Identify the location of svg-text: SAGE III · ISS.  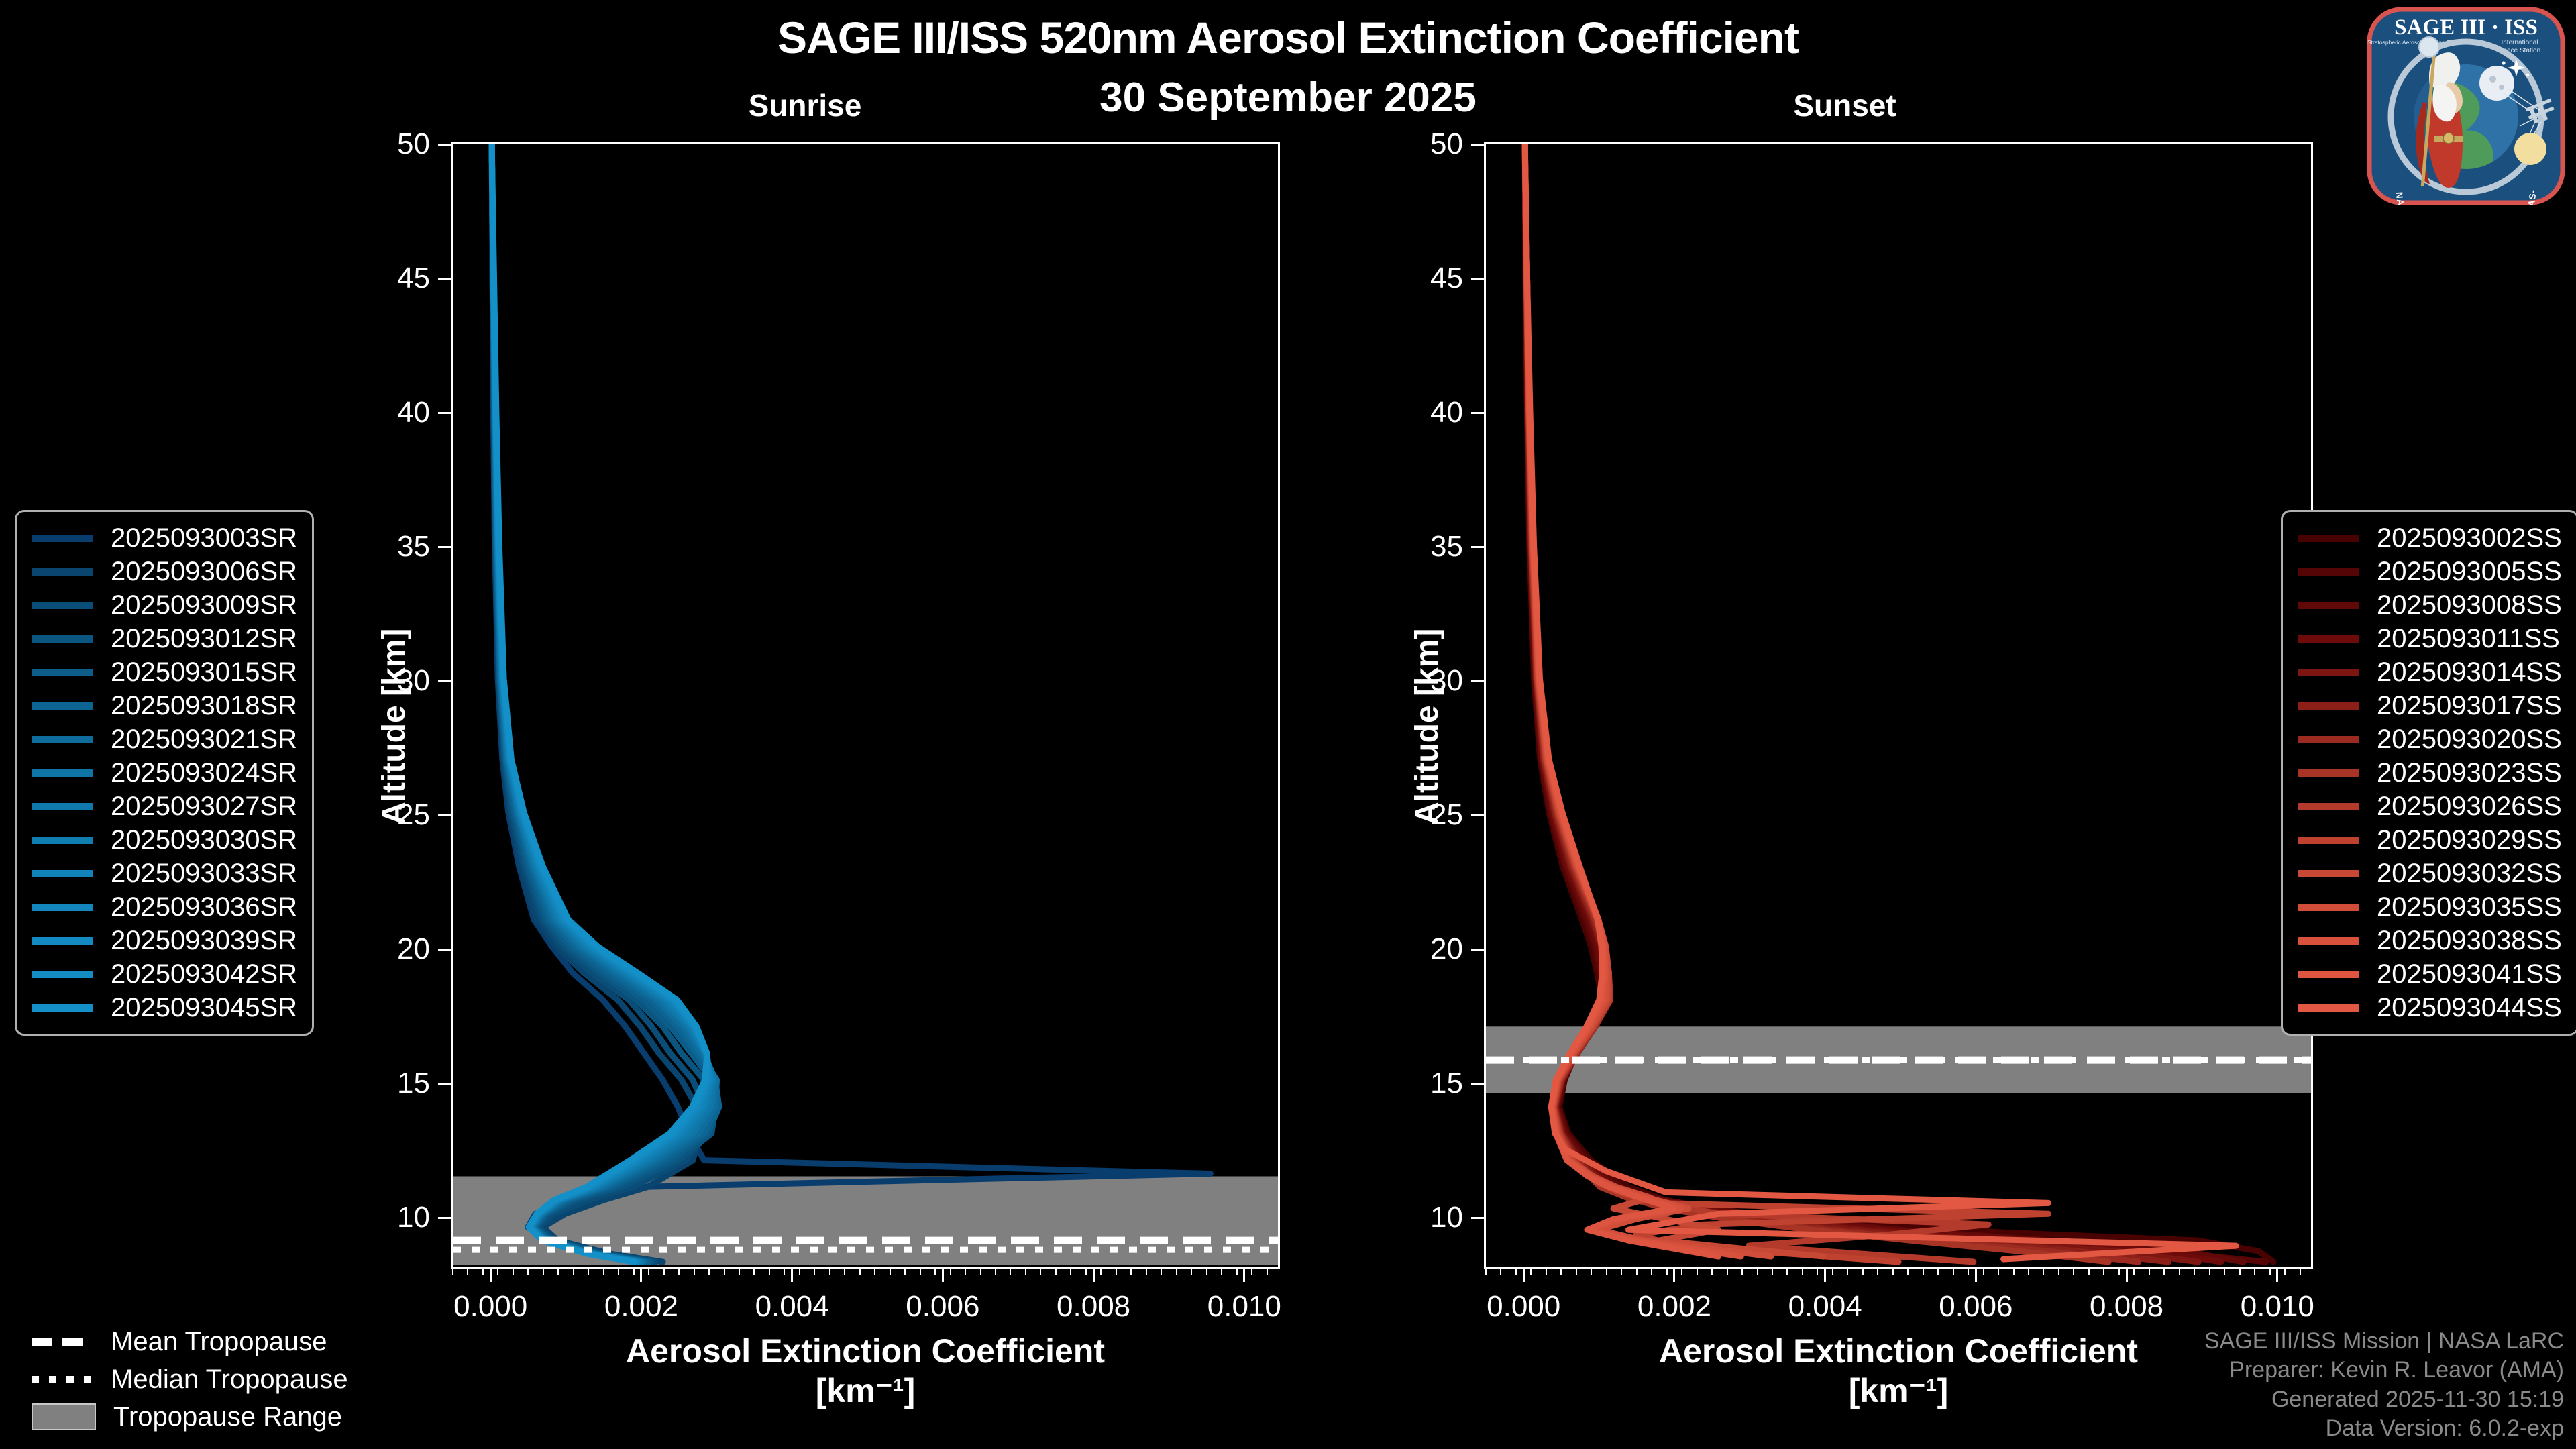
(2466, 27).